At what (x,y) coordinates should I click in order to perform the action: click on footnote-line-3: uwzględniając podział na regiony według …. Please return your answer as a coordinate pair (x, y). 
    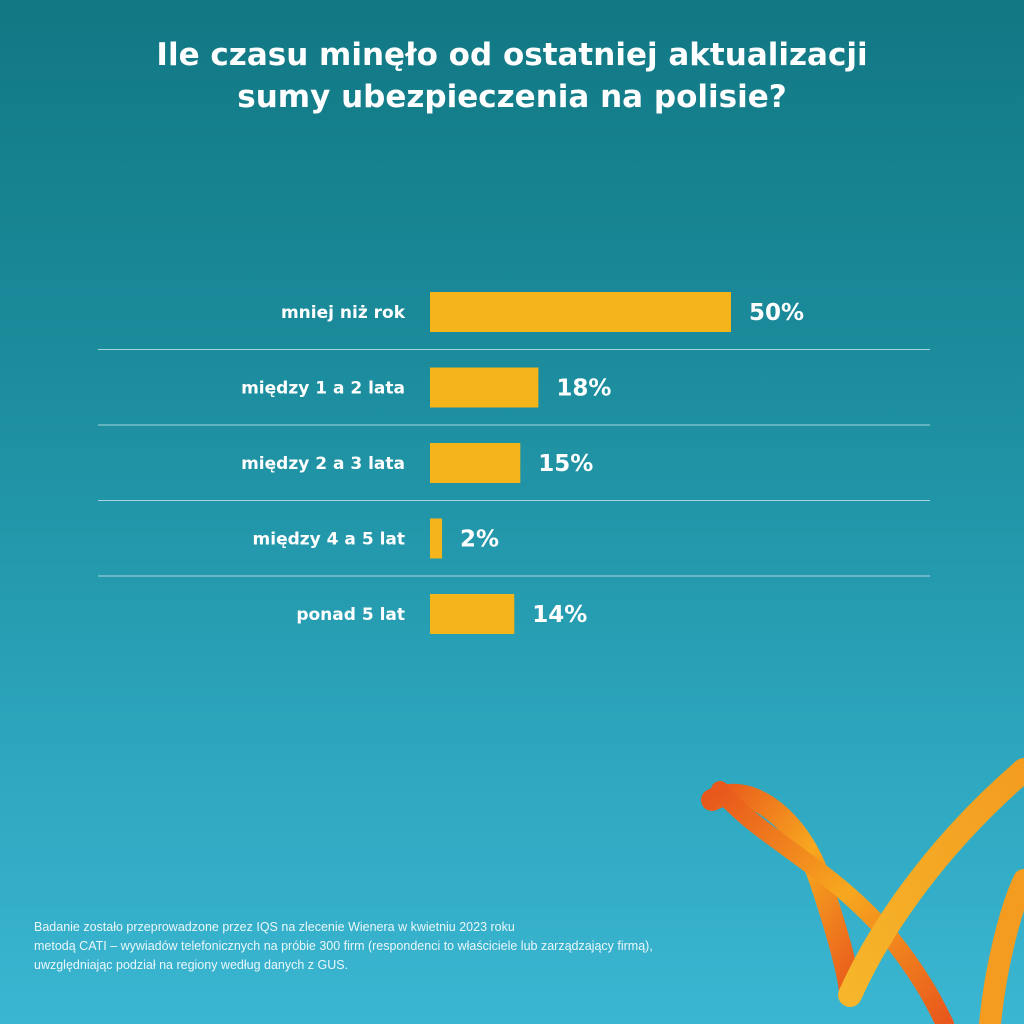
    Looking at the image, I should click on (191, 965).